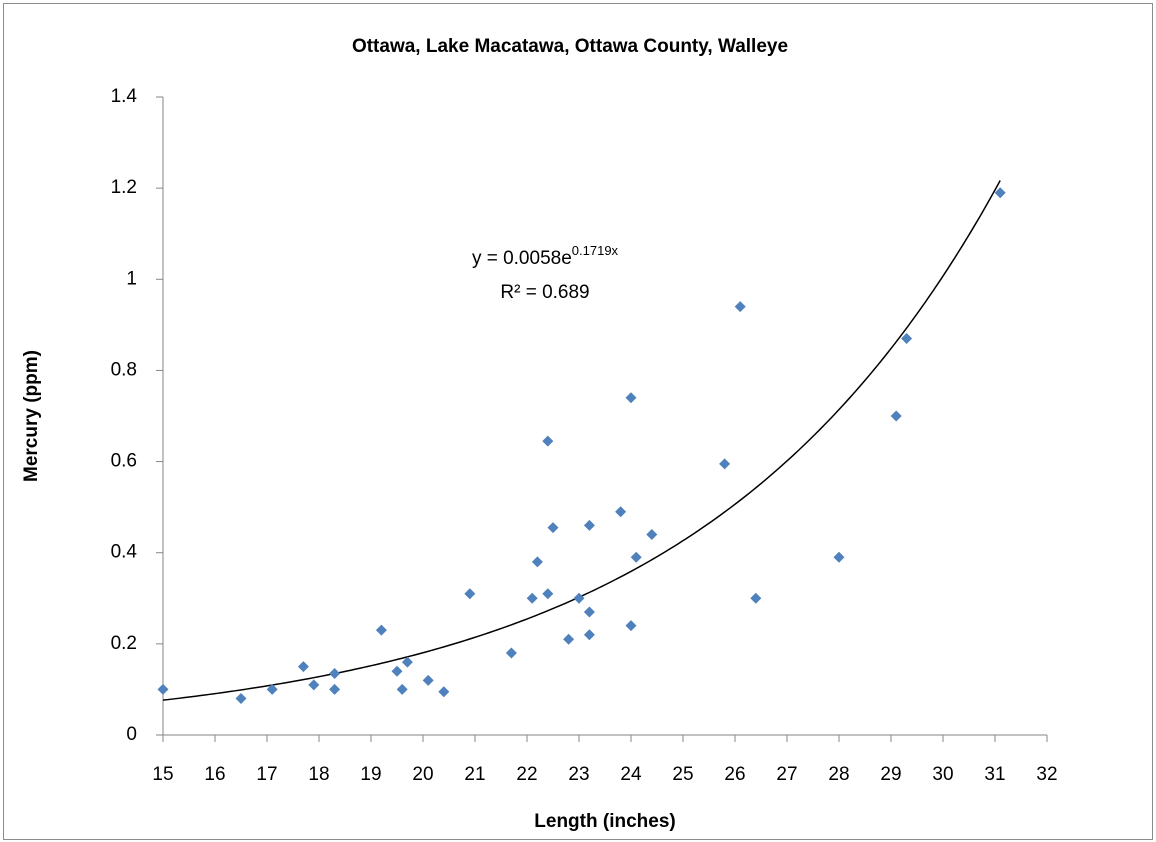 The height and width of the screenshot is (842, 1156). Describe the element at coordinates (595, 250) in the screenshot. I see `equation-exponent: 0.1719x` at that location.